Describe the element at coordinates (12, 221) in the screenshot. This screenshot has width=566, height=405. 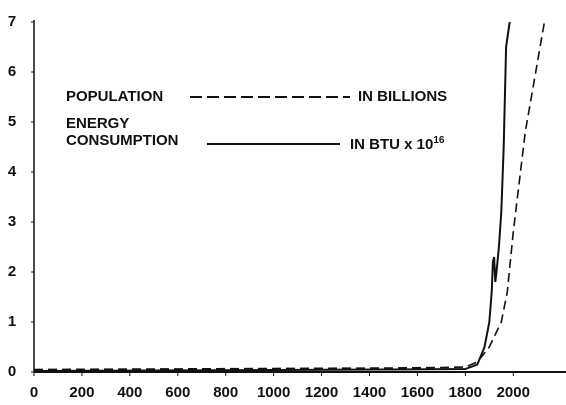
I see `y-tick-label: 3` at that location.